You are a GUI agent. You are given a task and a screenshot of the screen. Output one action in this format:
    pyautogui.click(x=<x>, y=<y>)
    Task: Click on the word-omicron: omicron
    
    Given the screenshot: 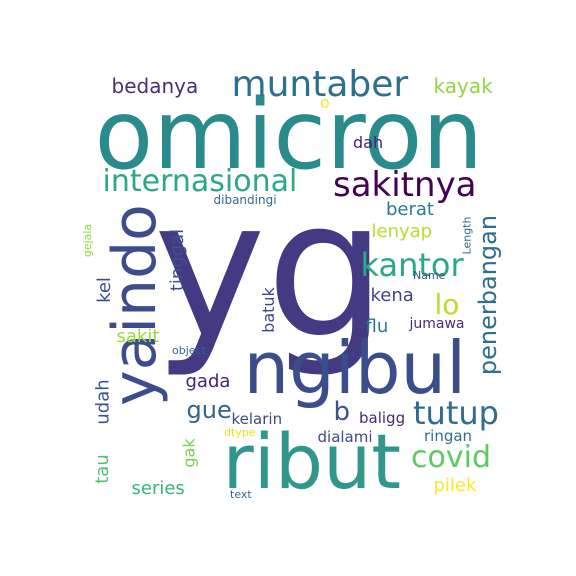 What is the action you would take?
    pyautogui.click(x=289, y=135)
    